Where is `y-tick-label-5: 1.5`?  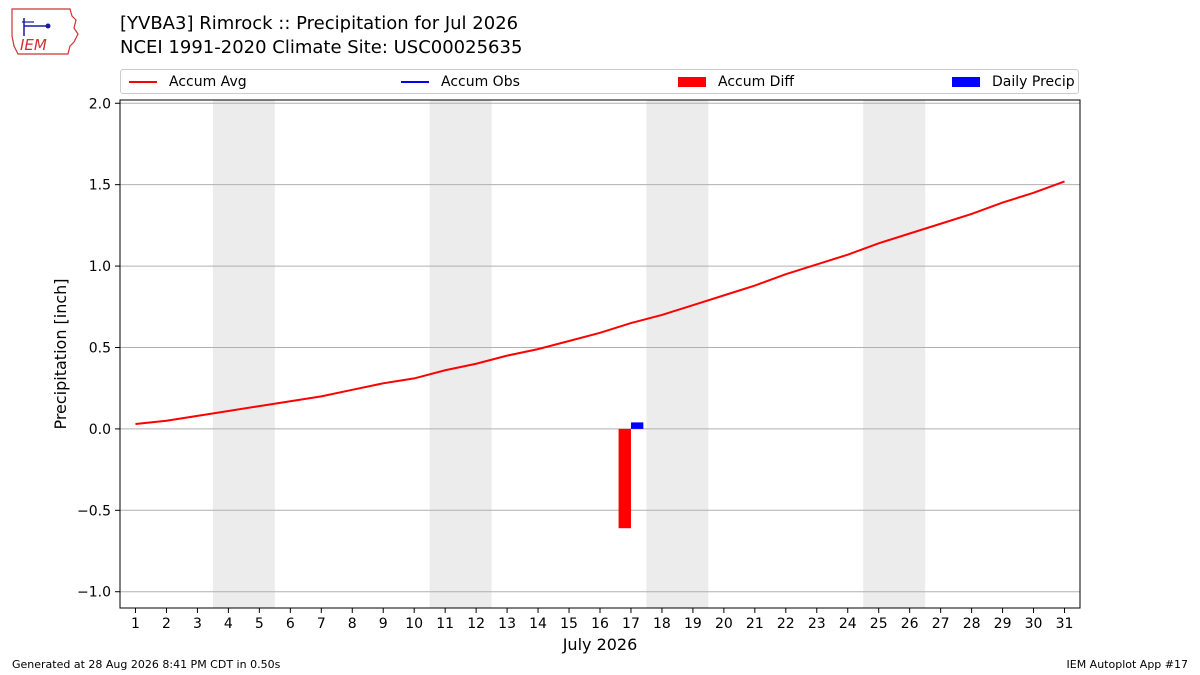
y-tick-label-5: 1.5 is located at coordinates (100, 186).